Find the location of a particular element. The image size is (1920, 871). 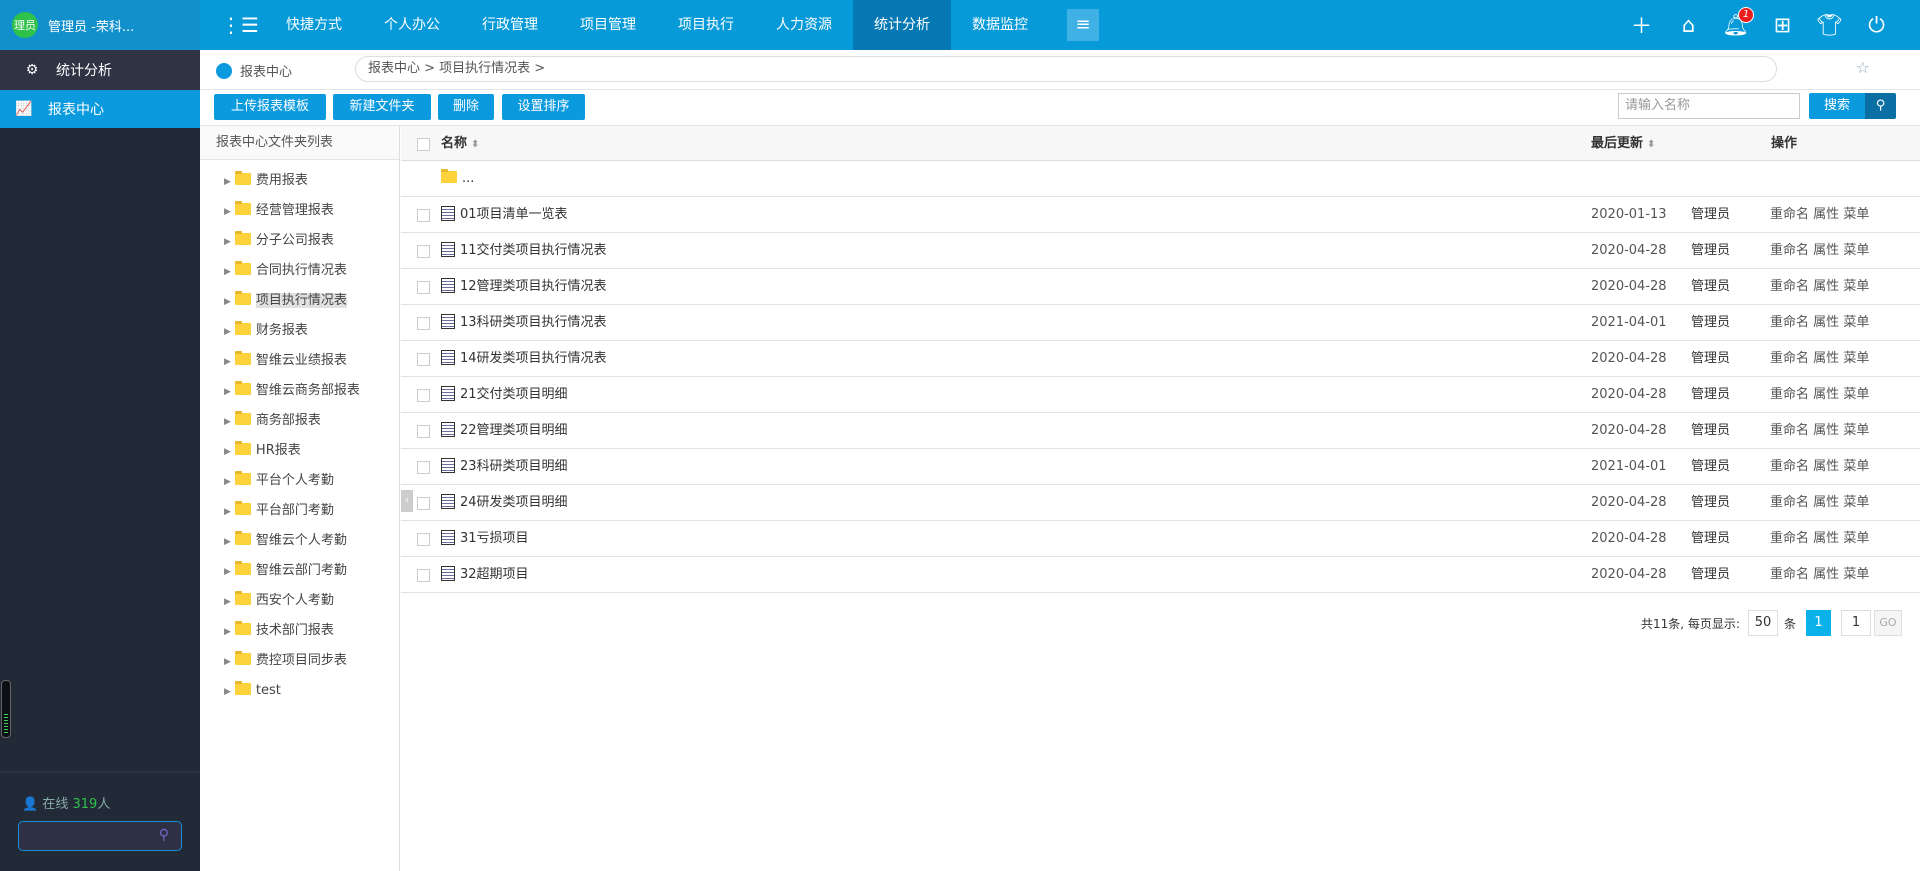

column-name: 名称 ⬍ is located at coordinates (460, 144).